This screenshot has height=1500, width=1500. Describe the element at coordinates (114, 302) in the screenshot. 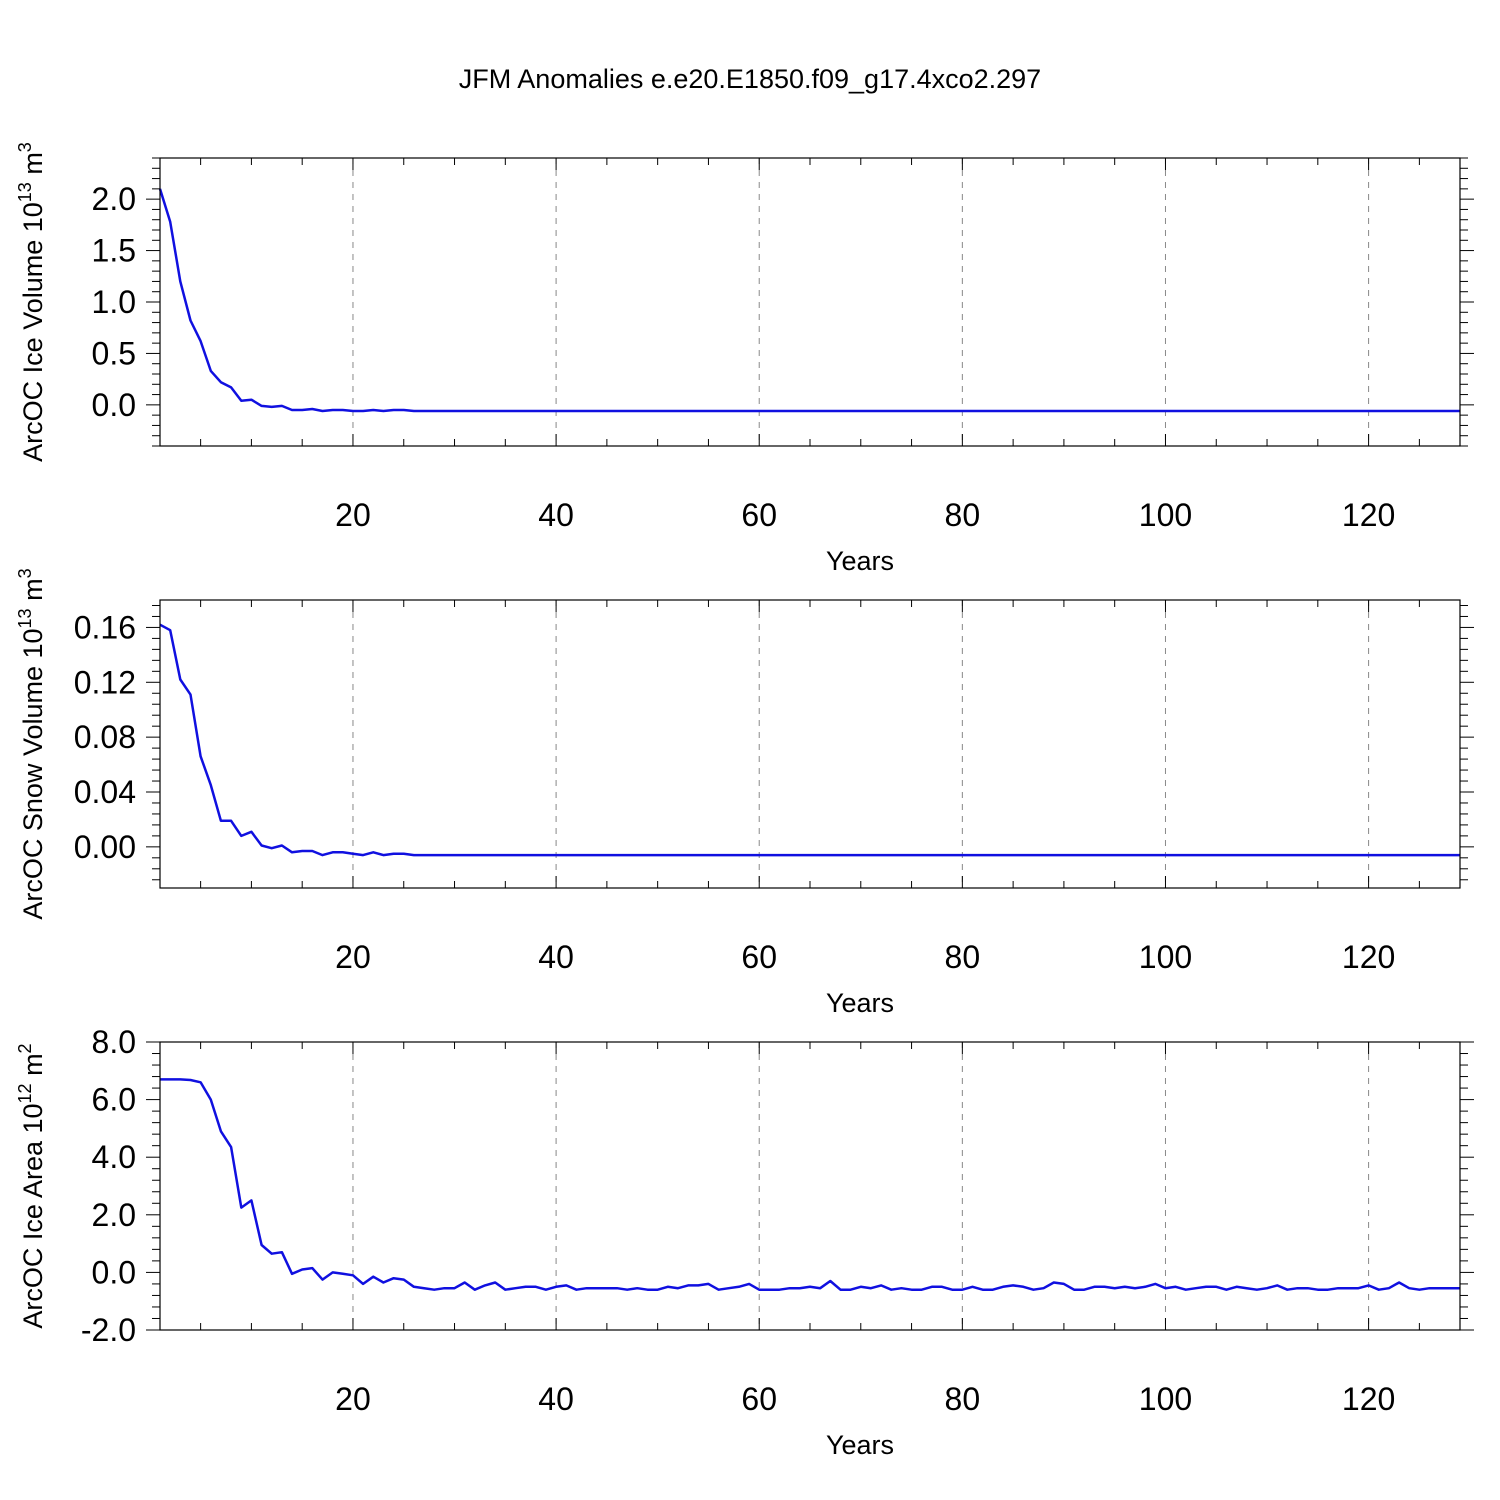

I see `y-tick-label: 1.0` at that location.